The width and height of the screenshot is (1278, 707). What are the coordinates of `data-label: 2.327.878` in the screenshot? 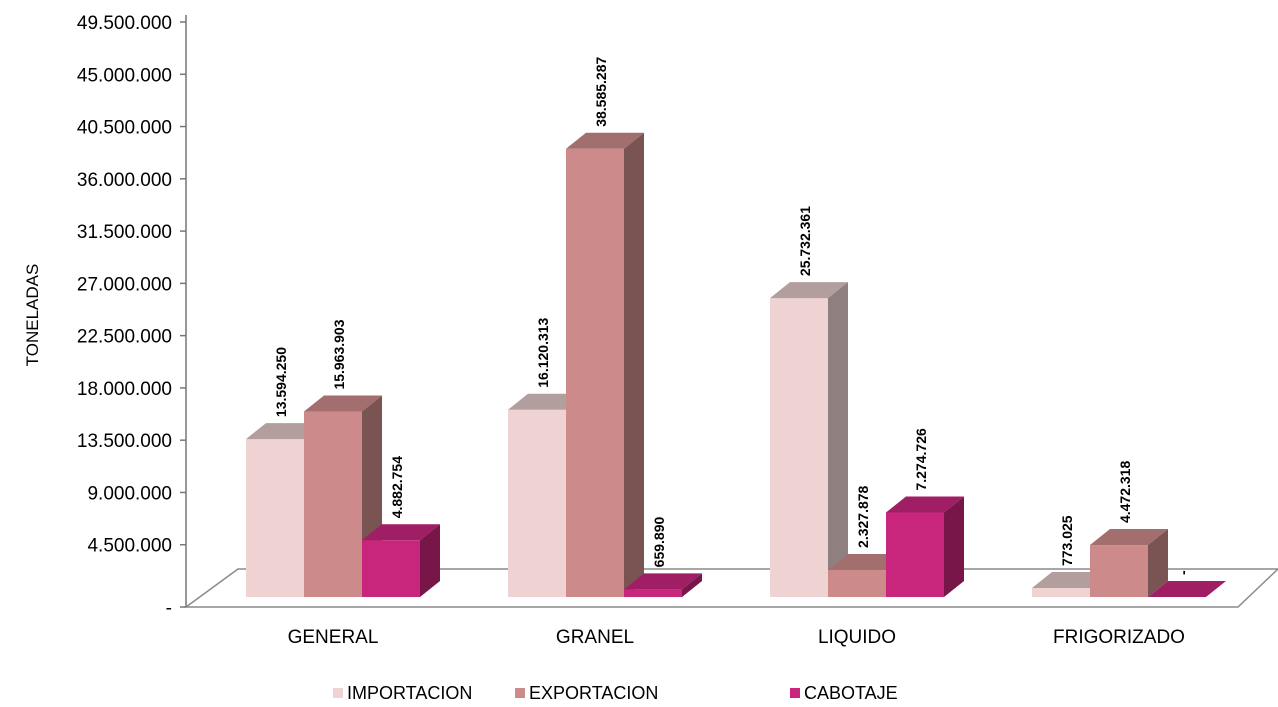 It's located at (863, 516).